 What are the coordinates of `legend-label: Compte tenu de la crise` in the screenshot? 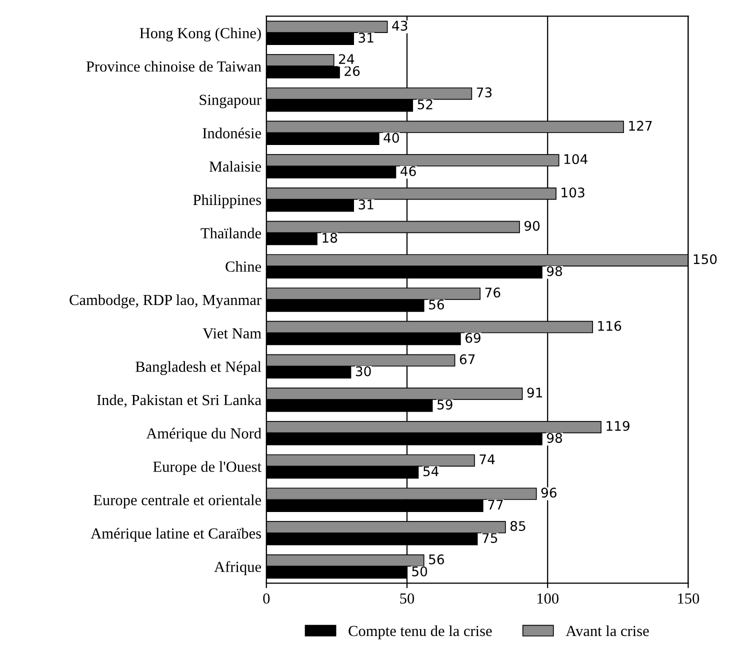 It's located at (420, 632).